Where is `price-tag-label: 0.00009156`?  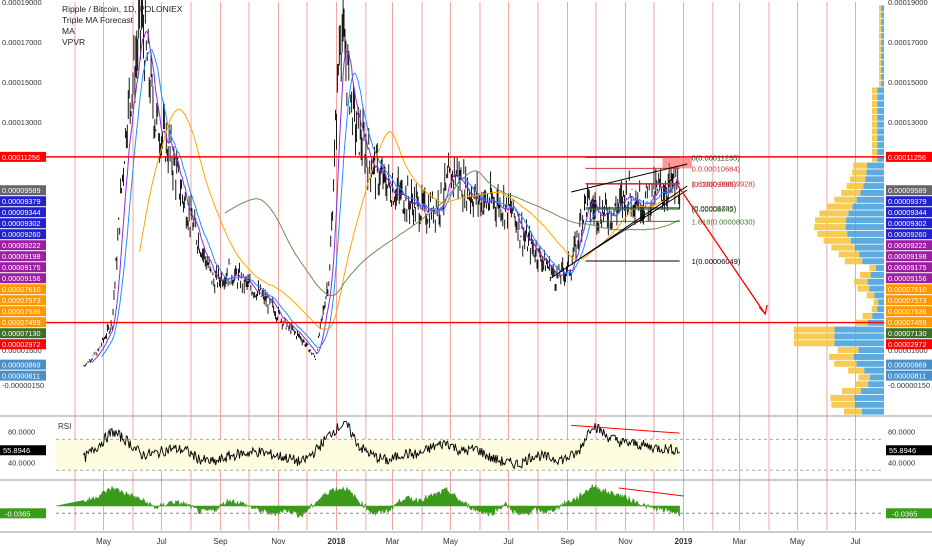
price-tag-label: 0.00009156 is located at coordinates (907, 278).